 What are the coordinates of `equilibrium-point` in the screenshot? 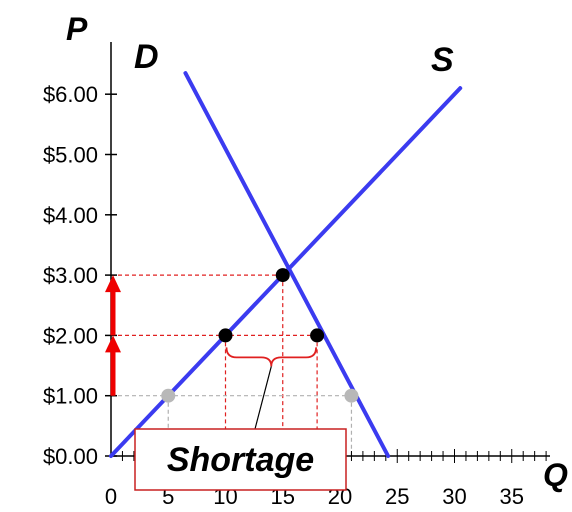 It's located at (282, 275).